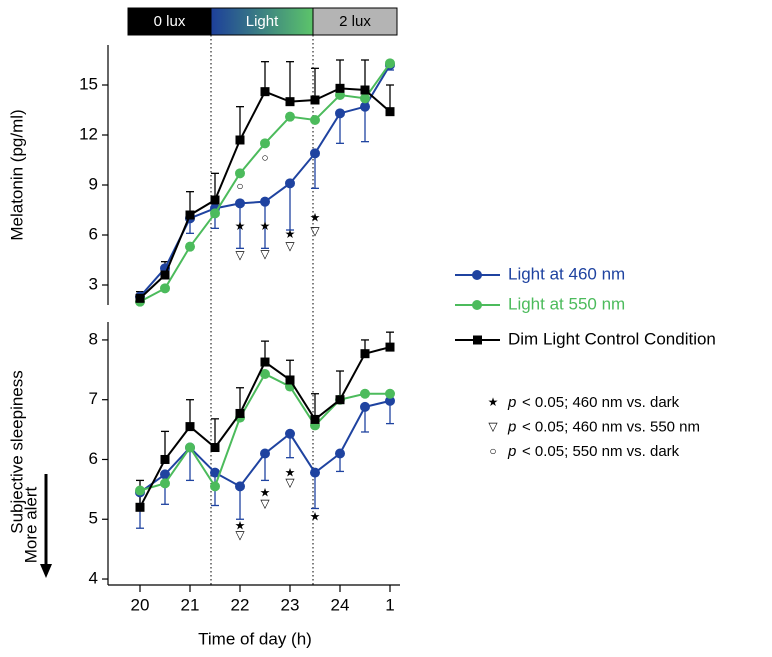  Describe the element at coordinates (30, 524) in the screenshot. I see `alert-label: More alert` at that location.